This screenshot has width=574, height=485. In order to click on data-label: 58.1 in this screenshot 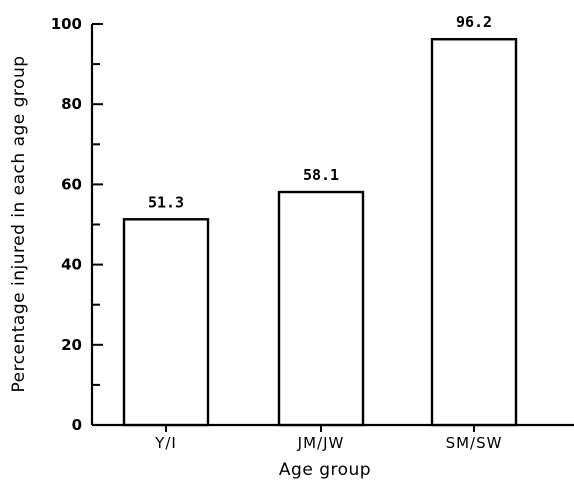, I will do `click(321, 175)`.